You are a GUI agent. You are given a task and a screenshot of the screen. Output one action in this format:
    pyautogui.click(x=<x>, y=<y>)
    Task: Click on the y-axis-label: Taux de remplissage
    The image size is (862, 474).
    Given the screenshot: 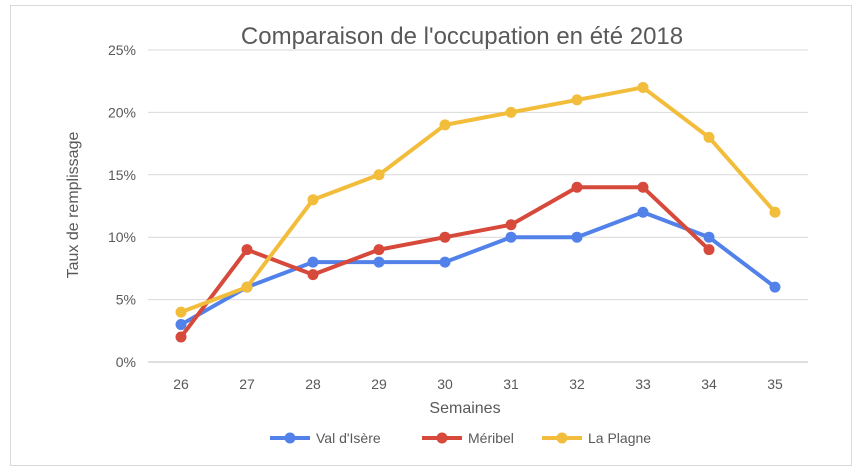 What is the action you would take?
    pyautogui.click(x=73, y=205)
    